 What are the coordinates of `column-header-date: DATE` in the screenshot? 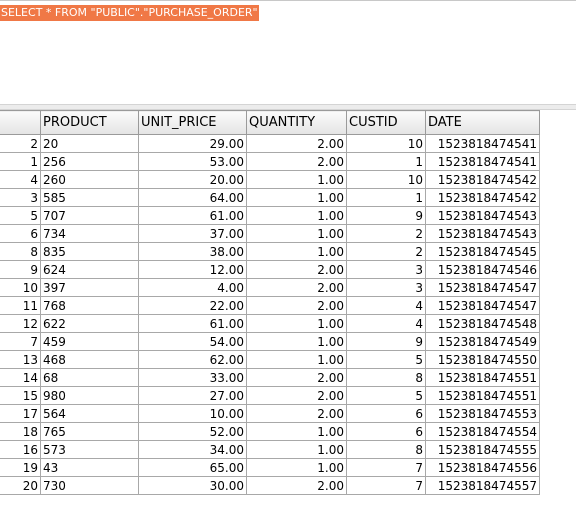 It's located at (482, 122).